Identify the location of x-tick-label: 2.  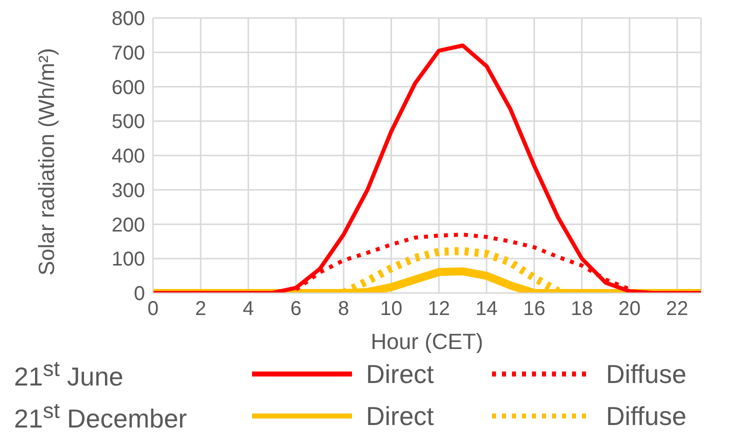
(200, 309).